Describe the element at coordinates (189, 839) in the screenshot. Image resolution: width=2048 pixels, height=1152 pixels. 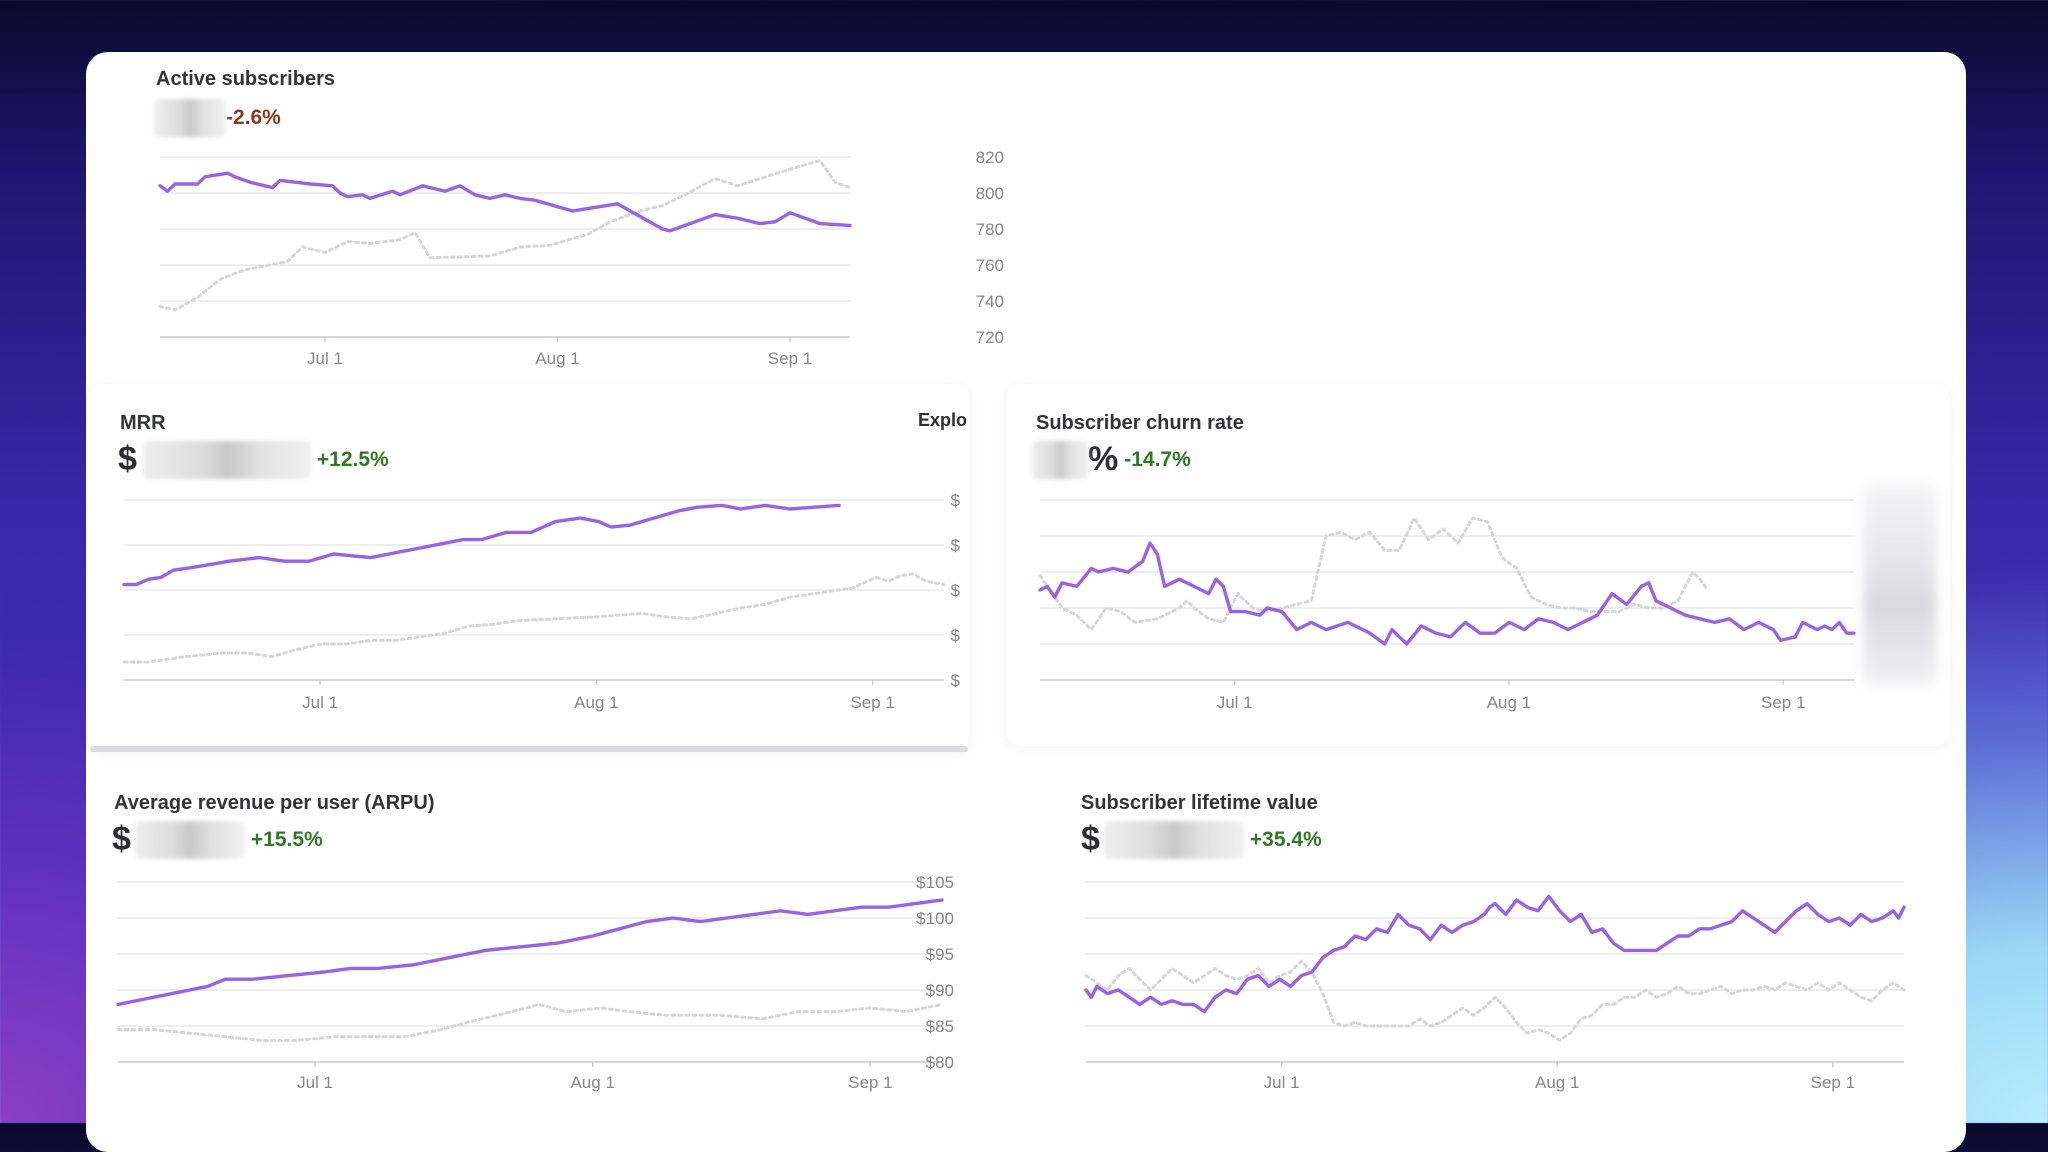
I see `arpu-value-redacted` at that location.